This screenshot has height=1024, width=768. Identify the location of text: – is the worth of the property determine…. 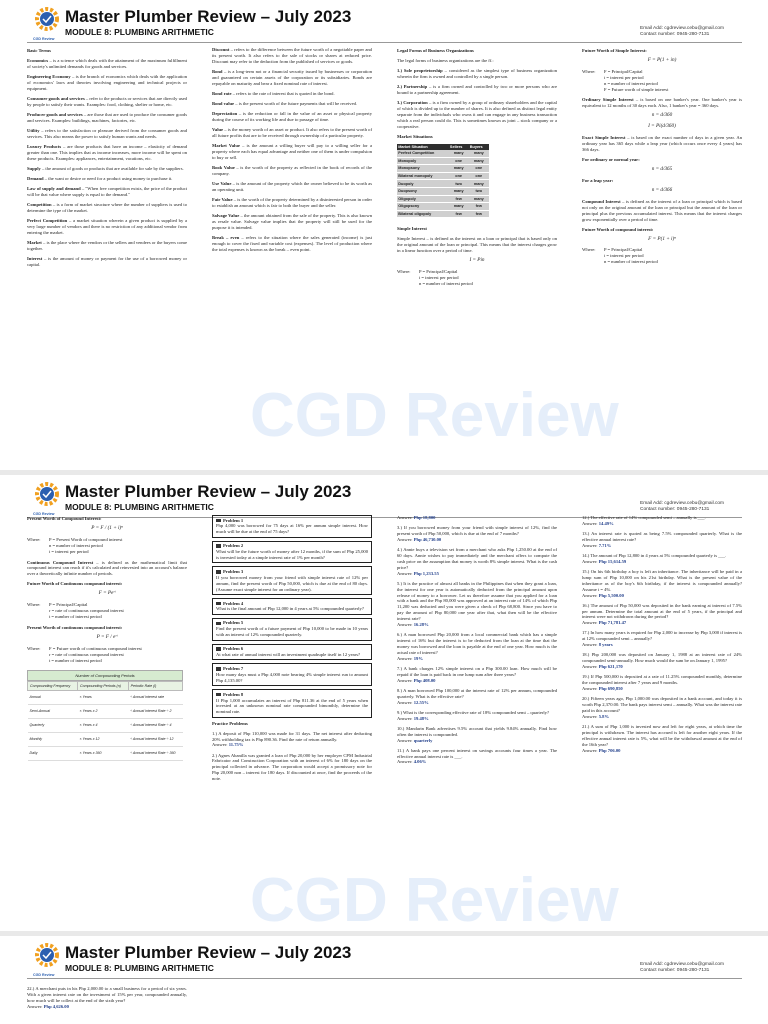
(292, 202).